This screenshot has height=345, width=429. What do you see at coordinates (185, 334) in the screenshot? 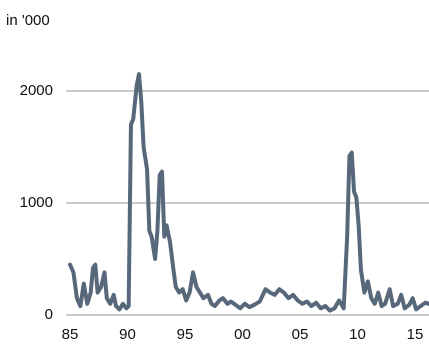
I see `x-tick-label: 95` at bounding box center [185, 334].